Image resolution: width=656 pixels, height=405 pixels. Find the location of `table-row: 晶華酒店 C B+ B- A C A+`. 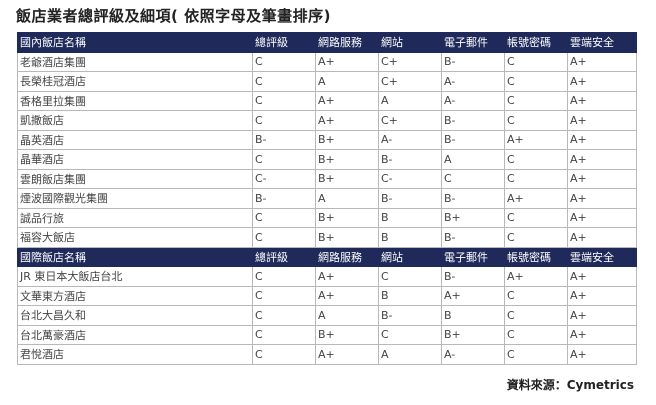

table-row: 晶華酒店 C B+ B- A C A+ is located at coordinates (327, 159).